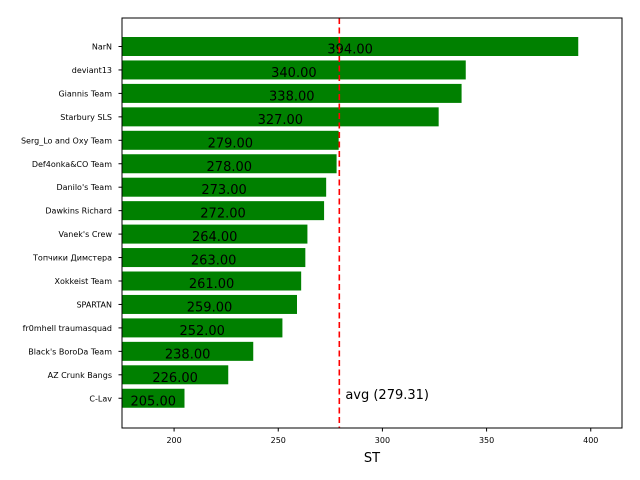 Image resolution: width=640 pixels, height=480 pixels. What do you see at coordinates (72, 164) in the screenshot?
I see `category-label: Def4onka&CO Team` at bounding box center [72, 164].